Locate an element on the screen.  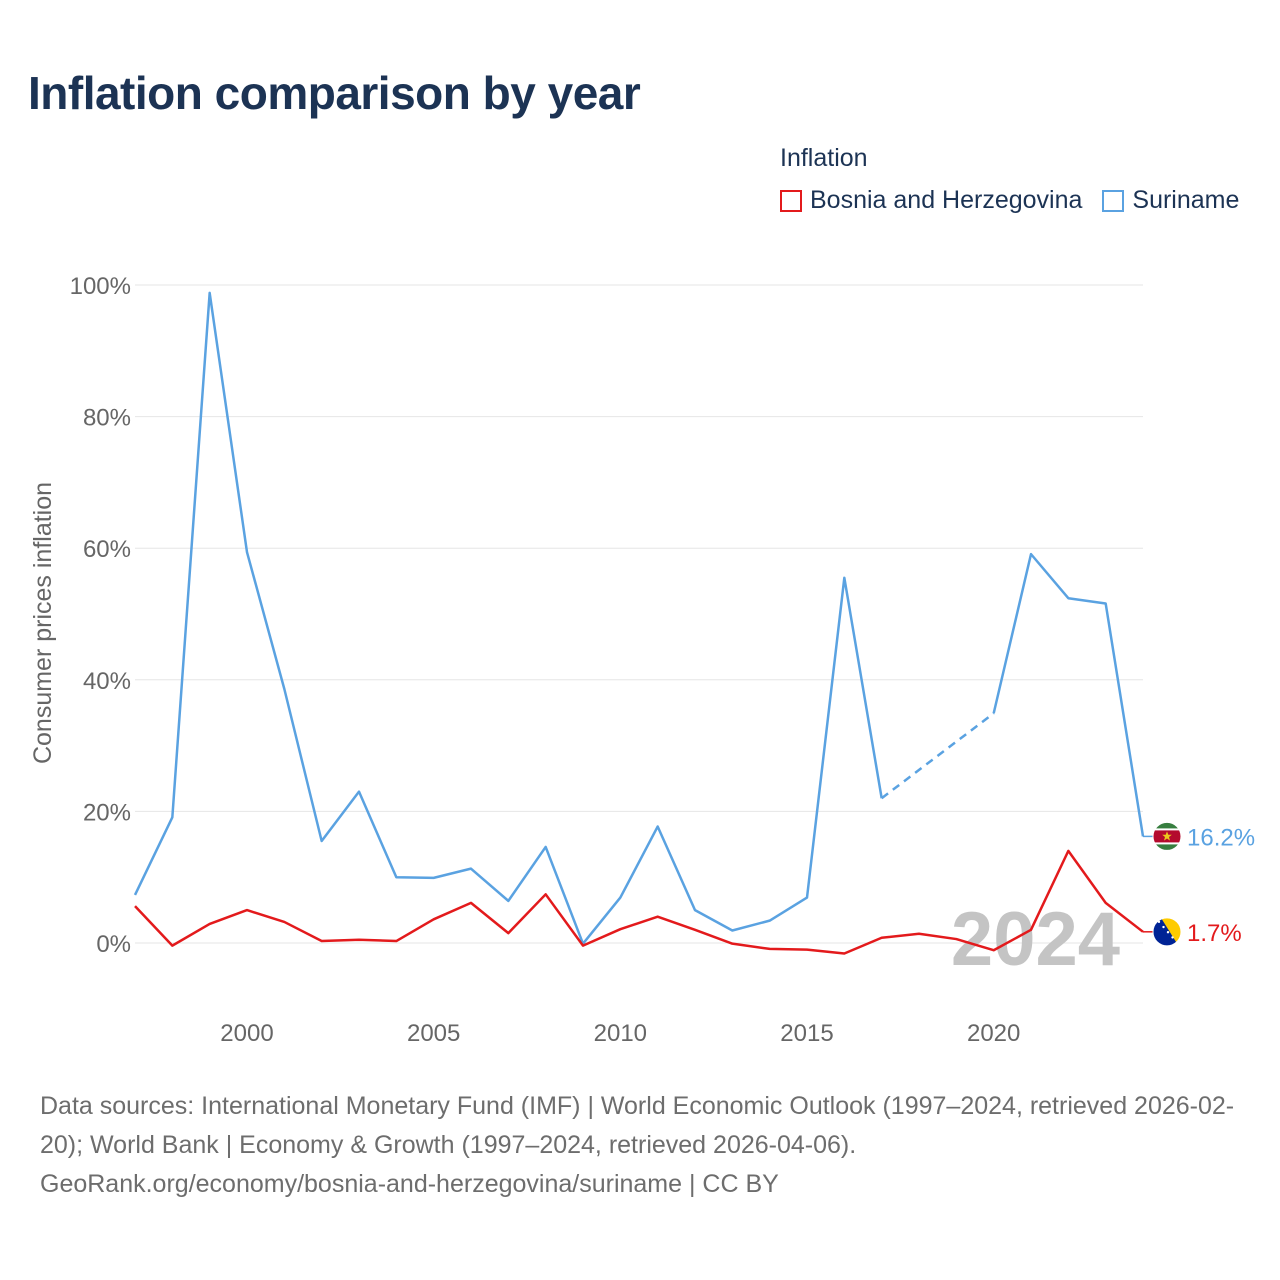
legend-label-bosnia: Bosnia and Herzegovina is located at coordinates (946, 200).